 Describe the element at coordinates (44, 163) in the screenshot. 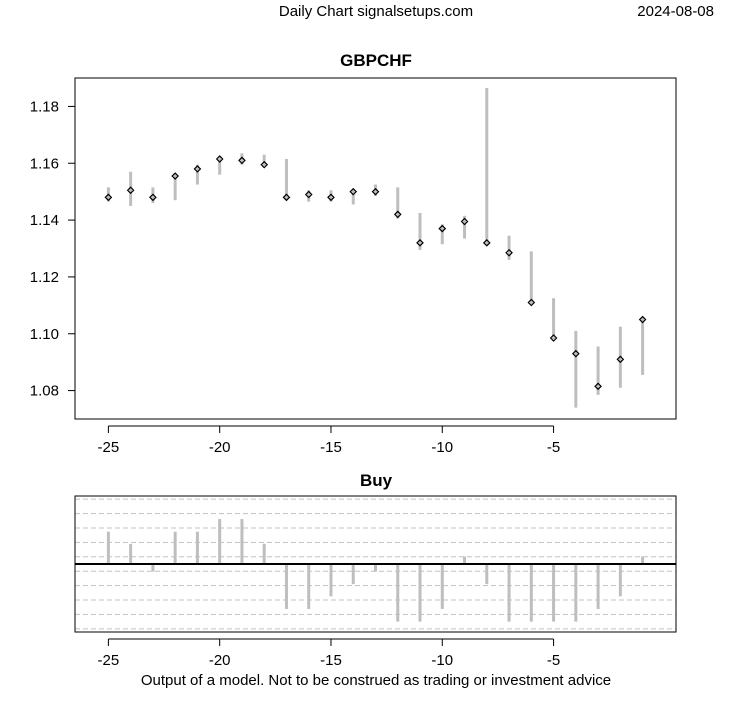

I see `price-y-tick-label: 1.16` at that location.